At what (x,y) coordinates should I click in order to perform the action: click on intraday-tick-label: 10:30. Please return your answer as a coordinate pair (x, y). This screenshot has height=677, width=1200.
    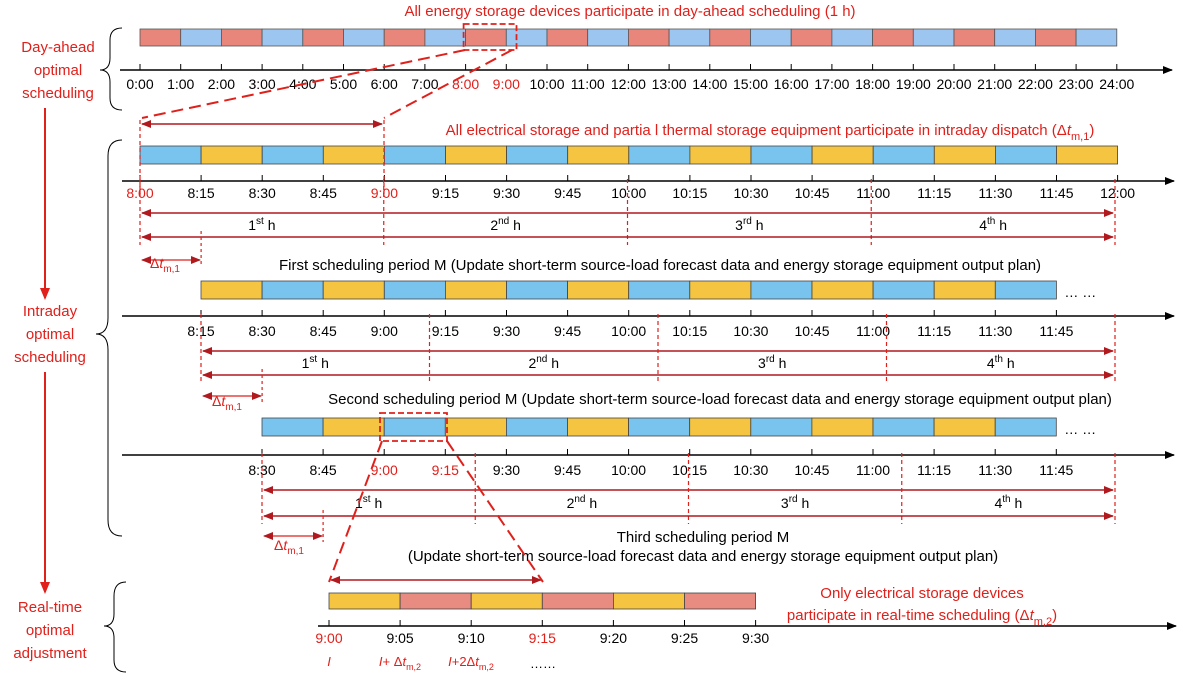
    Looking at the image, I should click on (750, 331).